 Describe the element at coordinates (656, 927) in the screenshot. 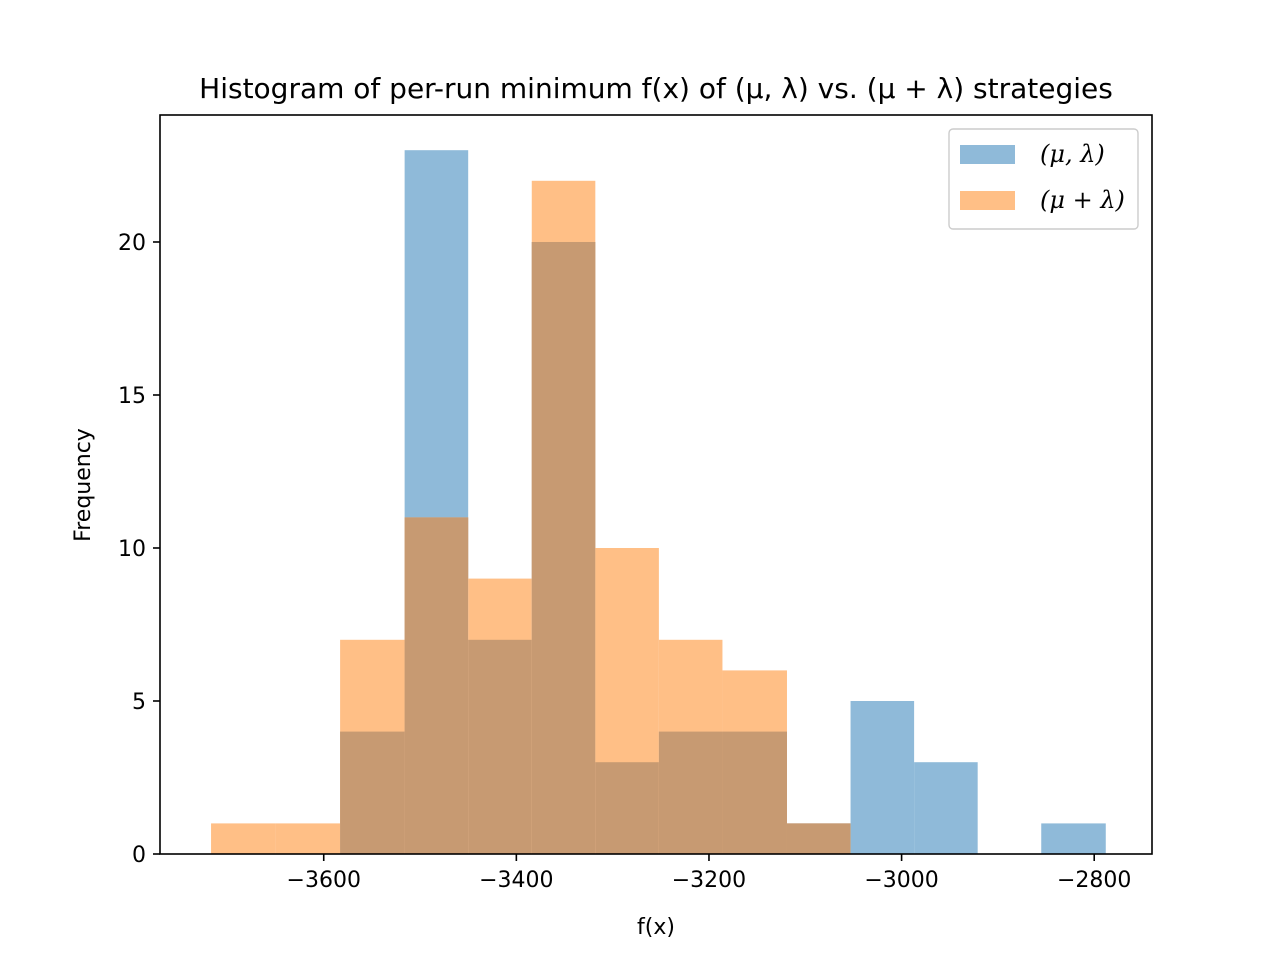

I see `x-axis-label: f(x)` at that location.